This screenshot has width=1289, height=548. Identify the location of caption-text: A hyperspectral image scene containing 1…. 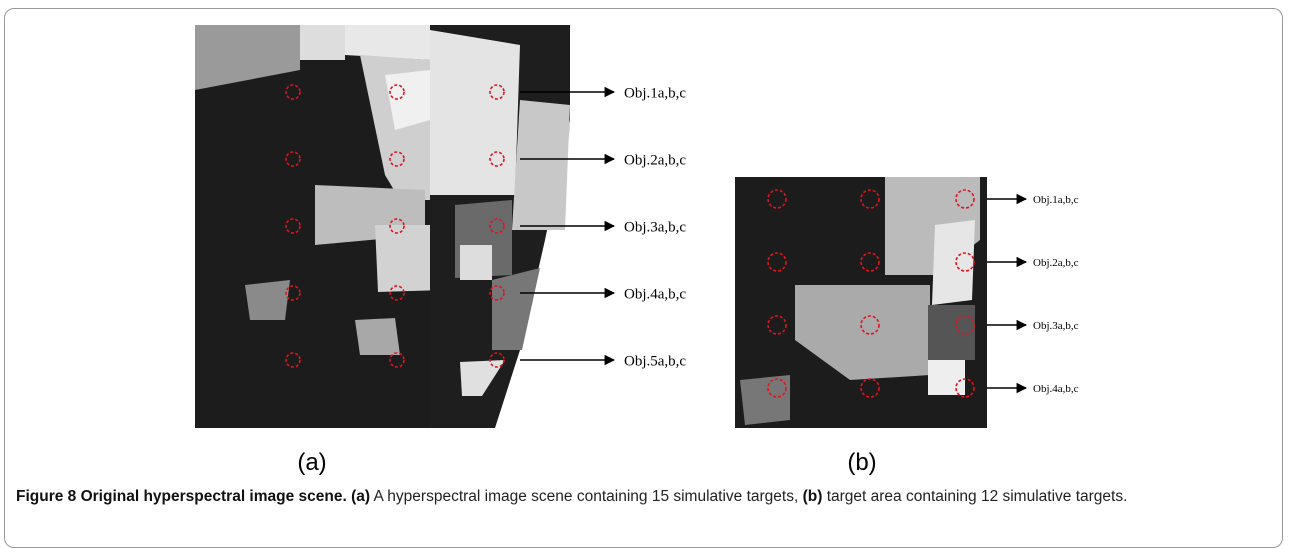
(586, 496).